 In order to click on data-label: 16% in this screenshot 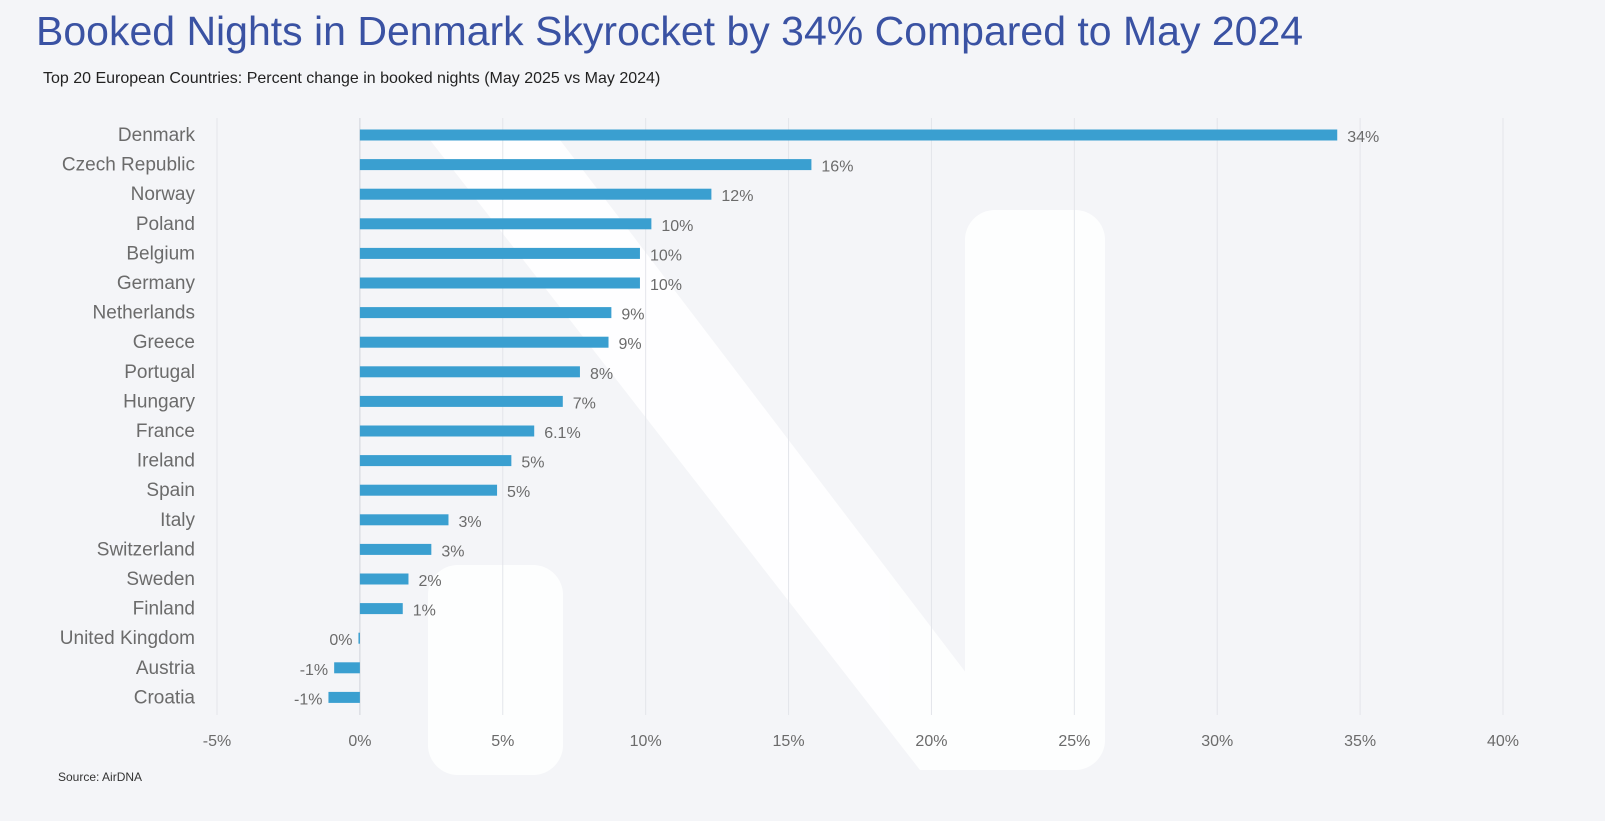, I will do `click(837, 167)`.